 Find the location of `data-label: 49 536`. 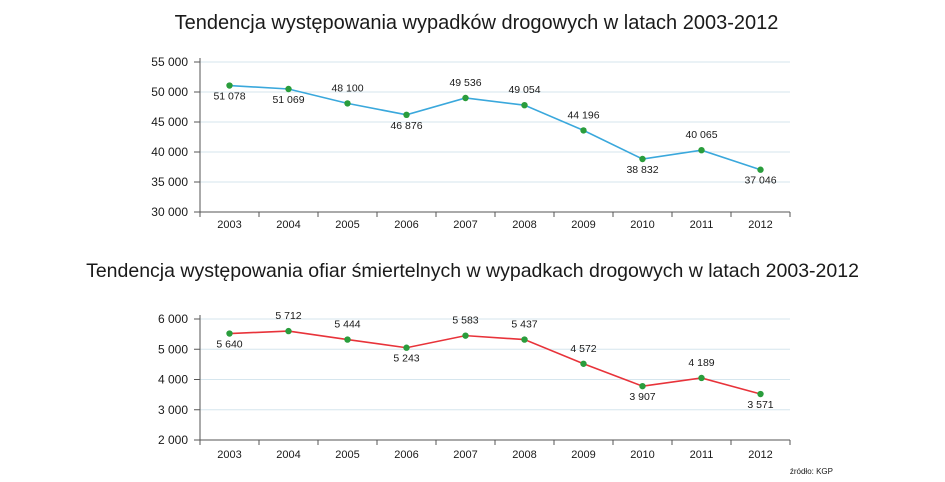

data-label: 49 536 is located at coordinates (465, 83).